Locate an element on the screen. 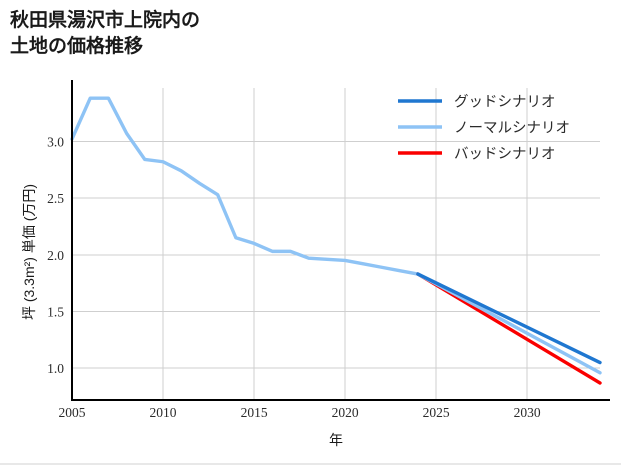  legend-label: ノーマルシナリオ is located at coordinates (512, 129).